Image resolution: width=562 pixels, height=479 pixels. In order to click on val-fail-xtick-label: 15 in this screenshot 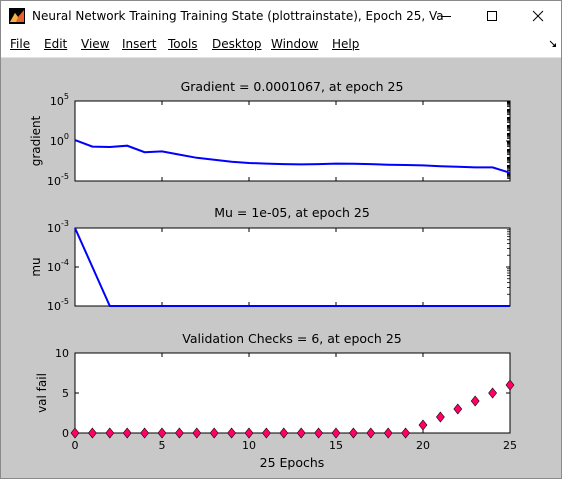, I will do `click(336, 445)`.